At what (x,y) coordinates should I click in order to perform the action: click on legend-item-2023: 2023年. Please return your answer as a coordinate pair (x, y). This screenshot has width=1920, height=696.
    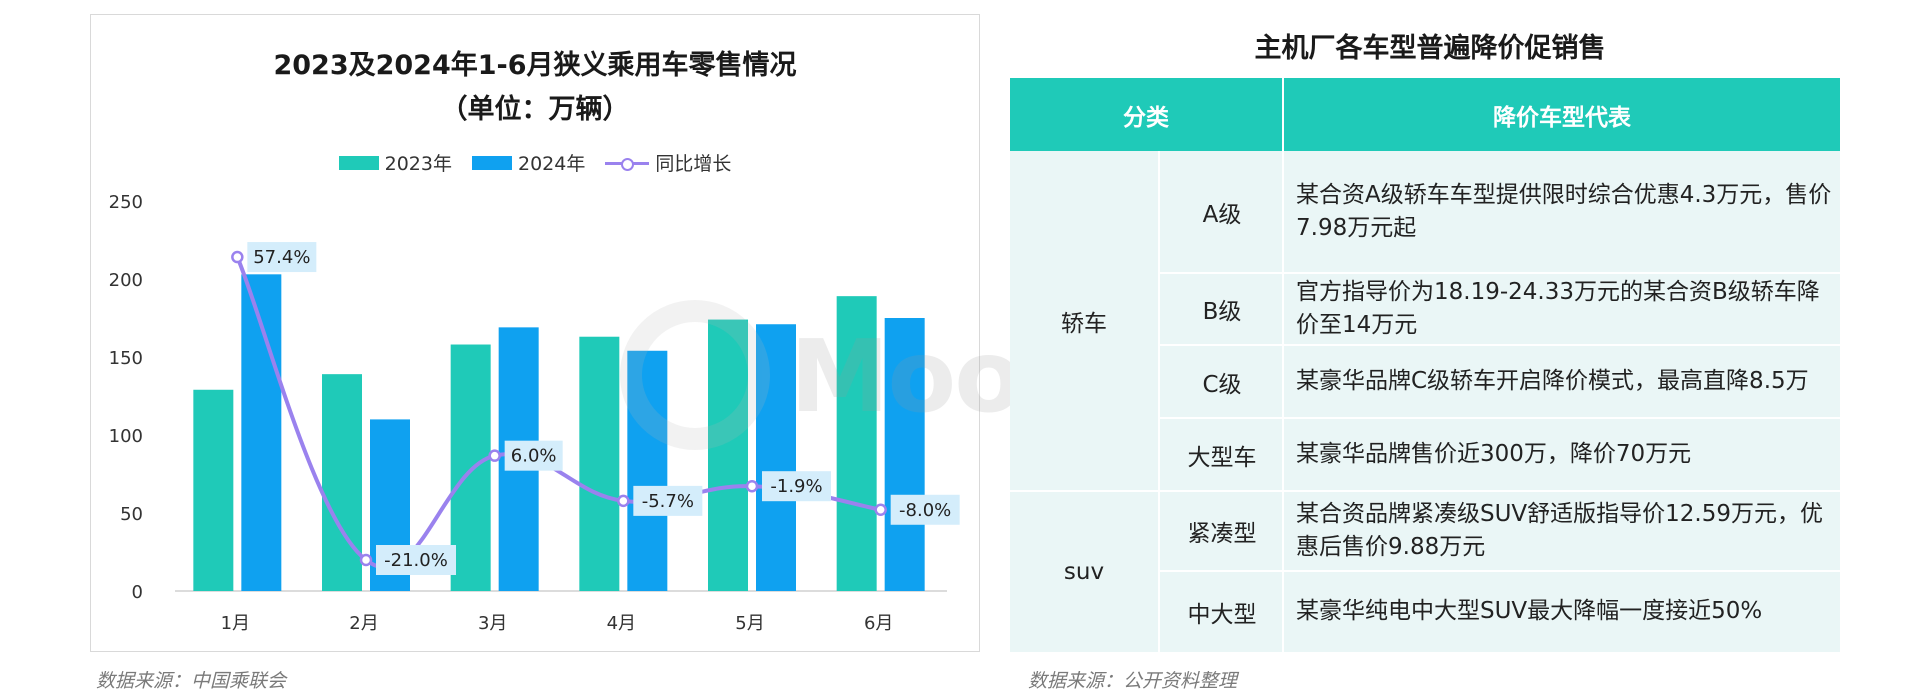
    Looking at the image, I should click on (395, 162).